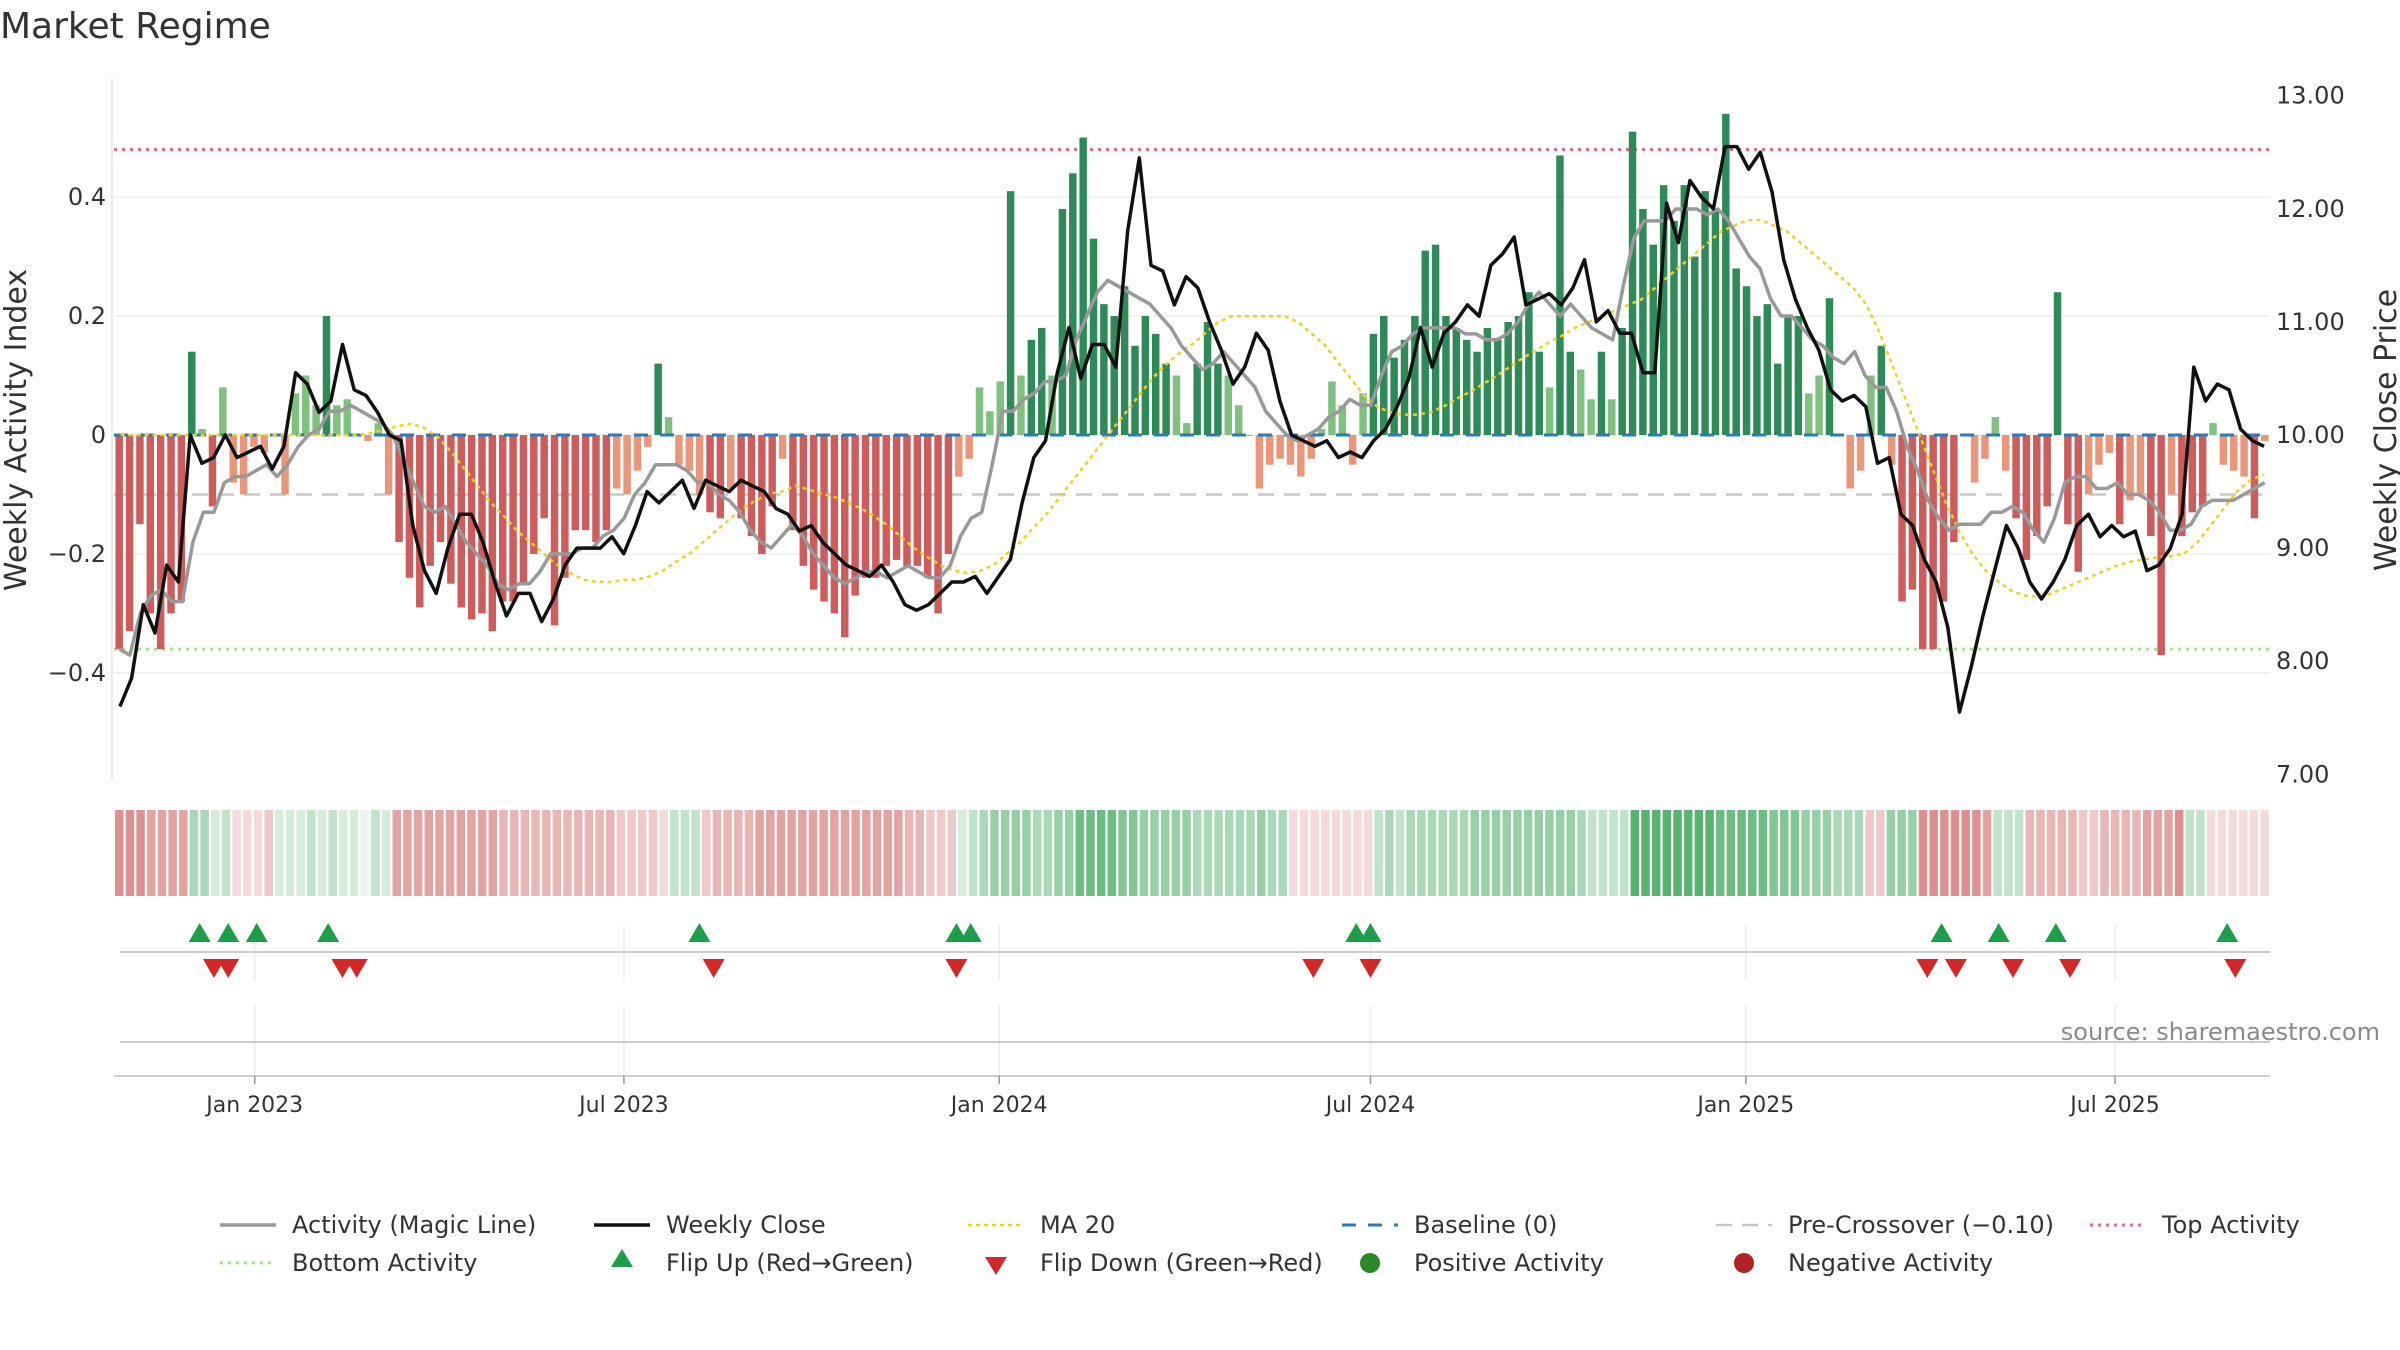 The image size is (2400, 1350). What do you see at coordinates (87, 197) in the screenshot?
I see `y-tick-label: 0.4` at bounding box center [87, 197].